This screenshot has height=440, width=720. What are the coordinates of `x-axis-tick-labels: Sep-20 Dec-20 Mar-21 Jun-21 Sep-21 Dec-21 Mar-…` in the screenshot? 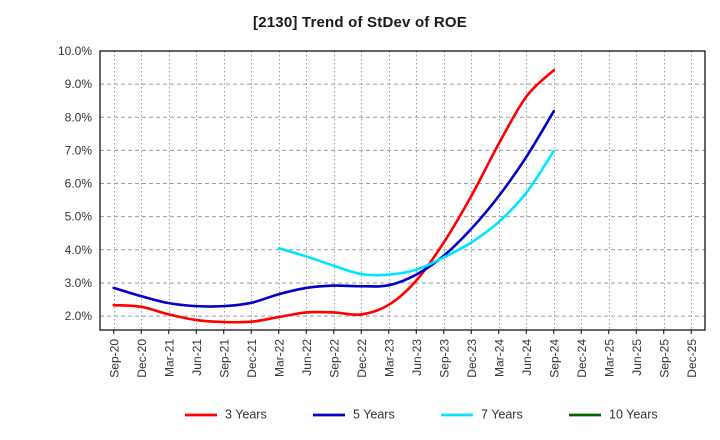 It's located at (403, 358).